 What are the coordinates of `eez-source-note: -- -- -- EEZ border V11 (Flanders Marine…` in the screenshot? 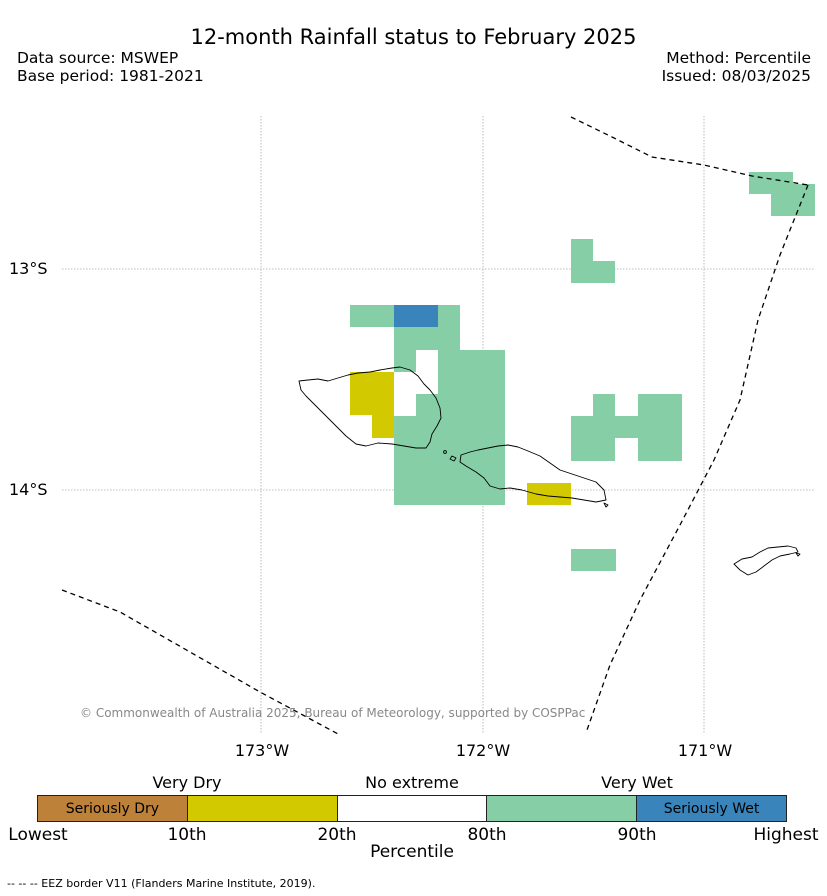 It's located at (161, 883).